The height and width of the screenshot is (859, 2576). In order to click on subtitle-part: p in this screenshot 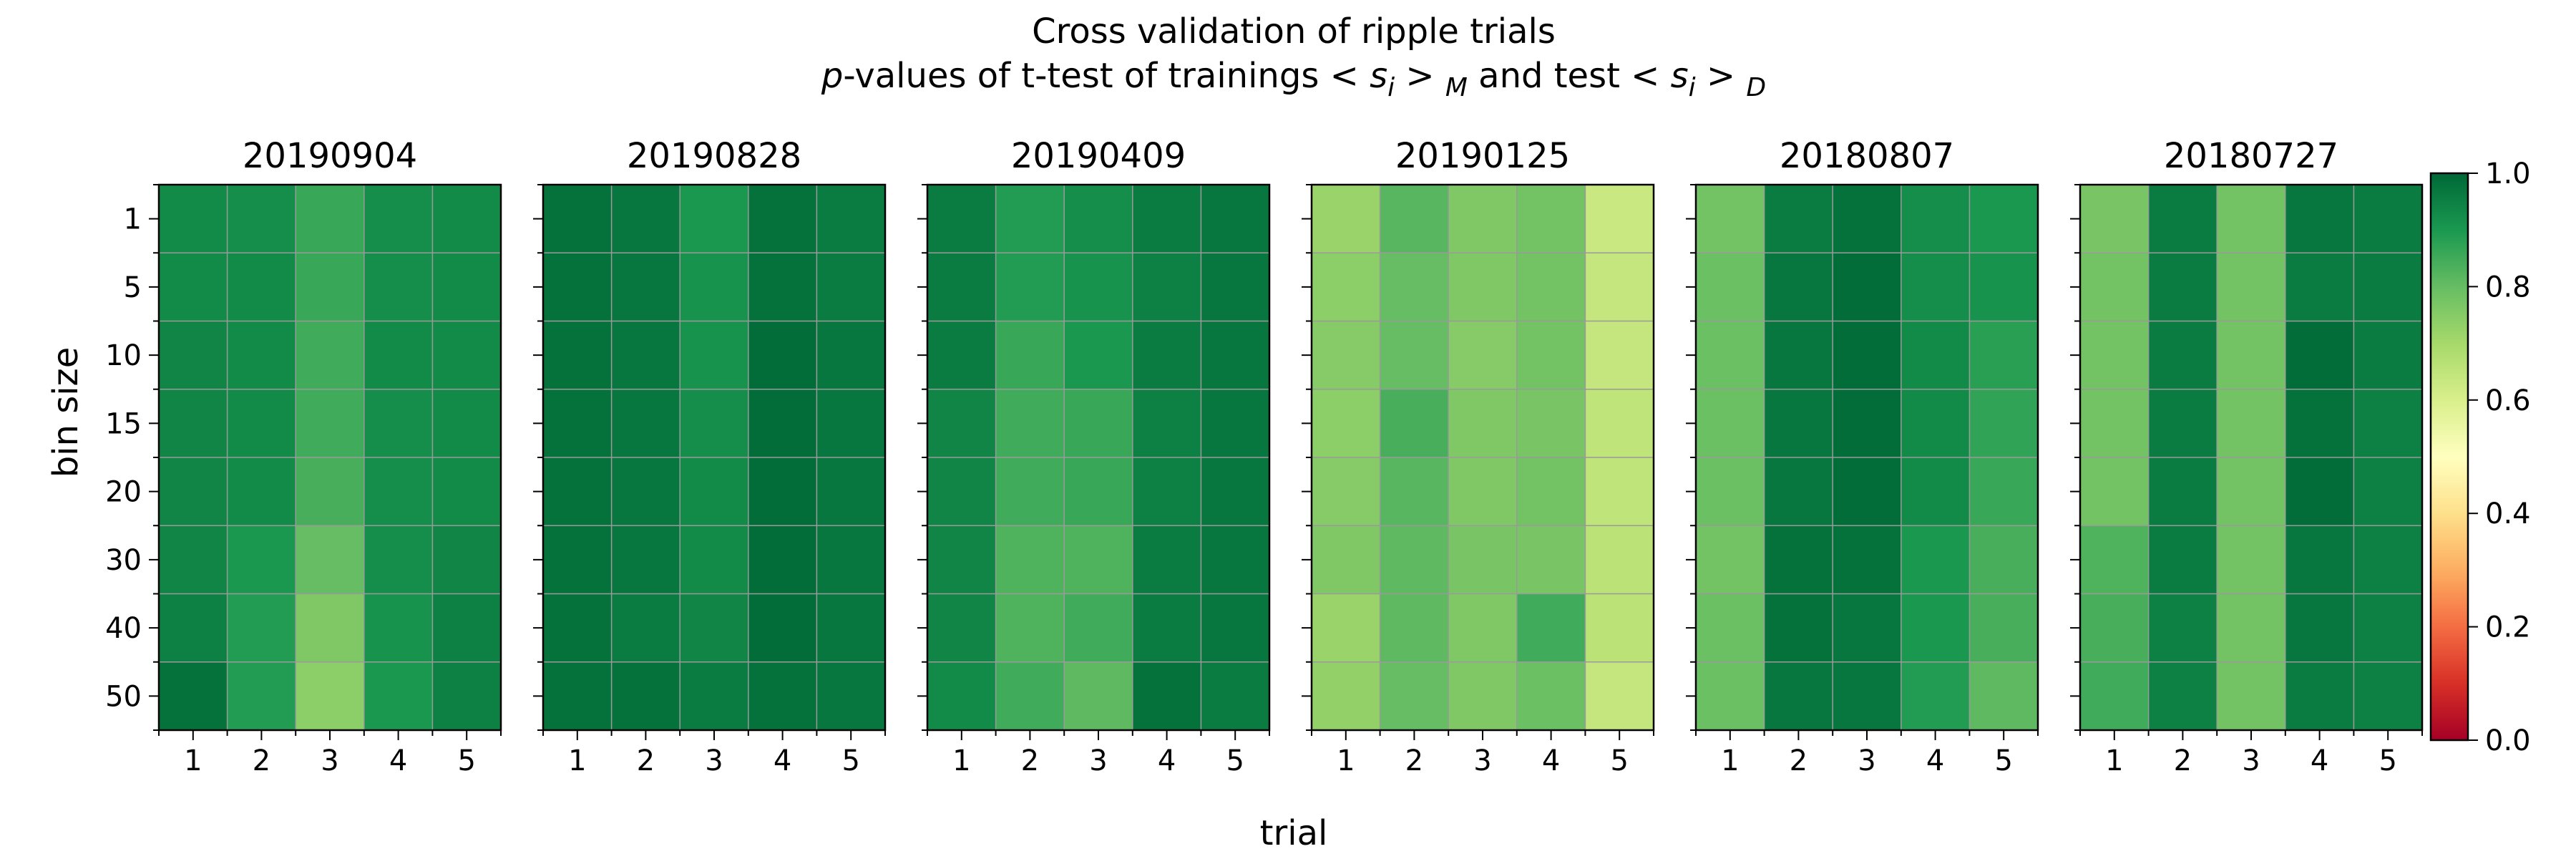, I will do `click(832, 76)`.